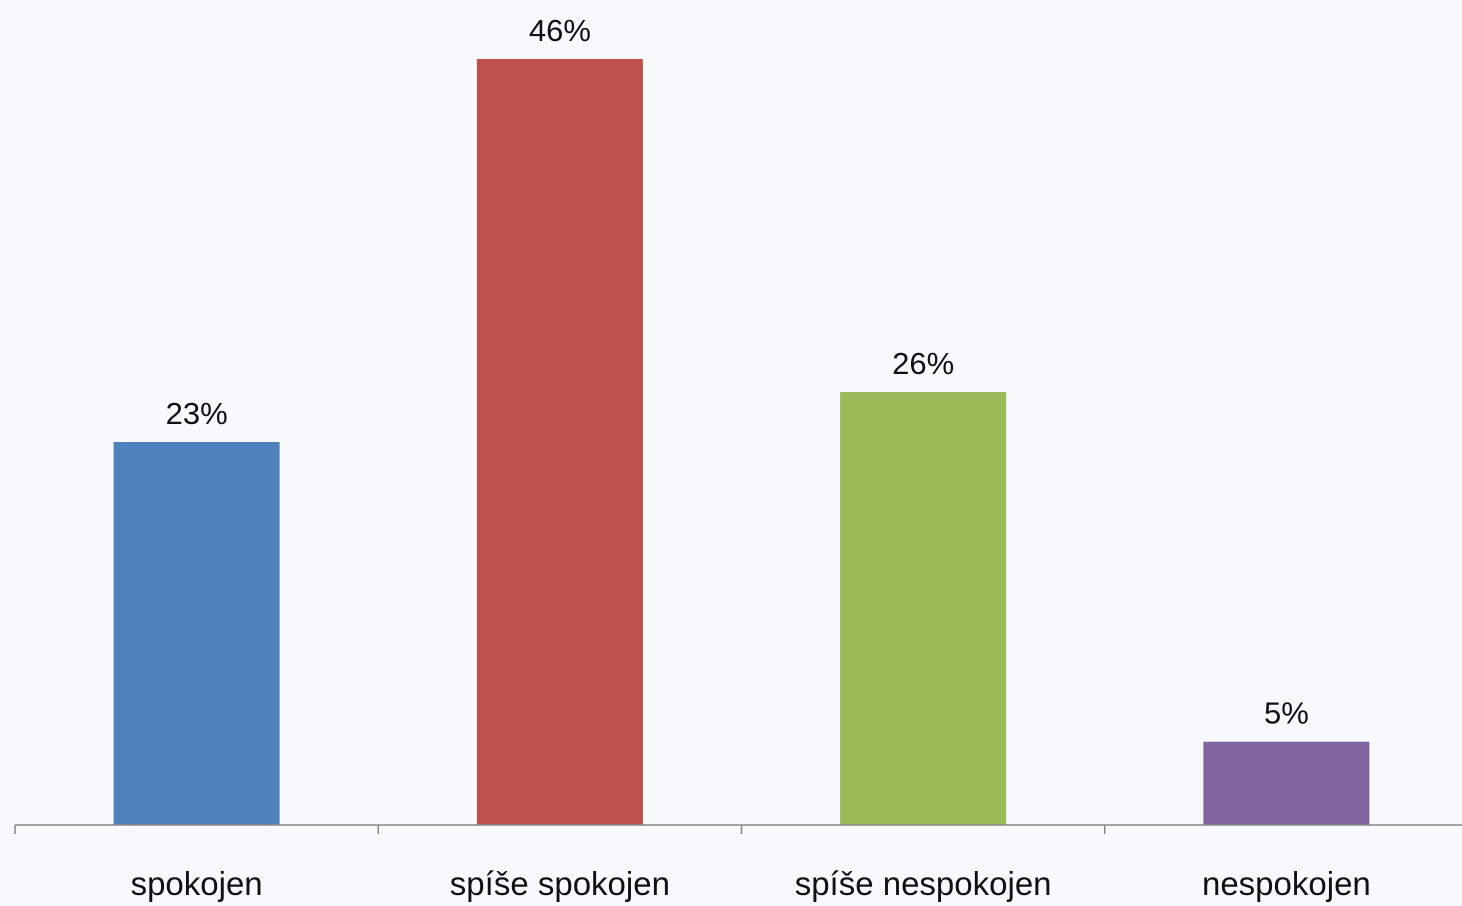 The height and width of the screenshot is (906, 1462). Describe the element at coordinates (197, 883) in the screenshot. I see `category-label-spokojen: spokojen` at that location.